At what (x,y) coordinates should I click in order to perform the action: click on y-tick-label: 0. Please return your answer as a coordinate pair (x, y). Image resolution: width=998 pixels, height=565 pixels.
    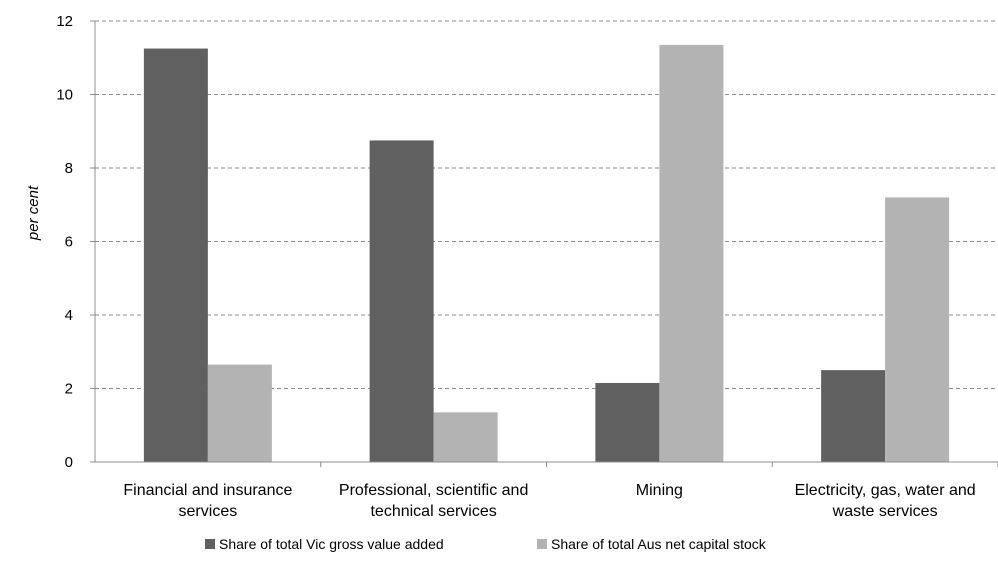
    Looking at the image, I should click on (69, 462).